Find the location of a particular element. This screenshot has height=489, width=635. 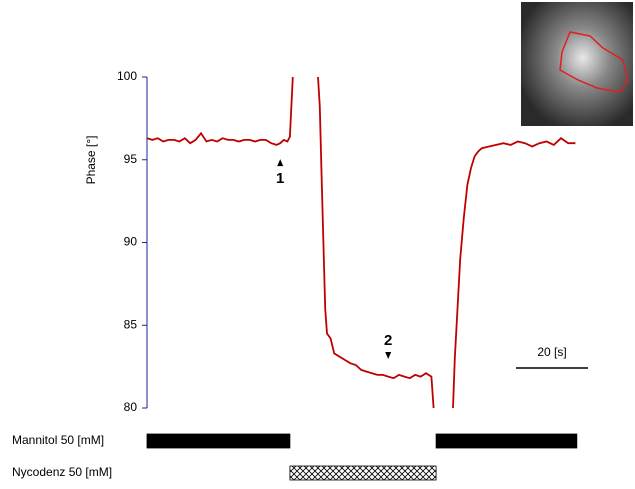

treatment-label: Mannitol 50 [mM] is located at coordinates (58, 440).